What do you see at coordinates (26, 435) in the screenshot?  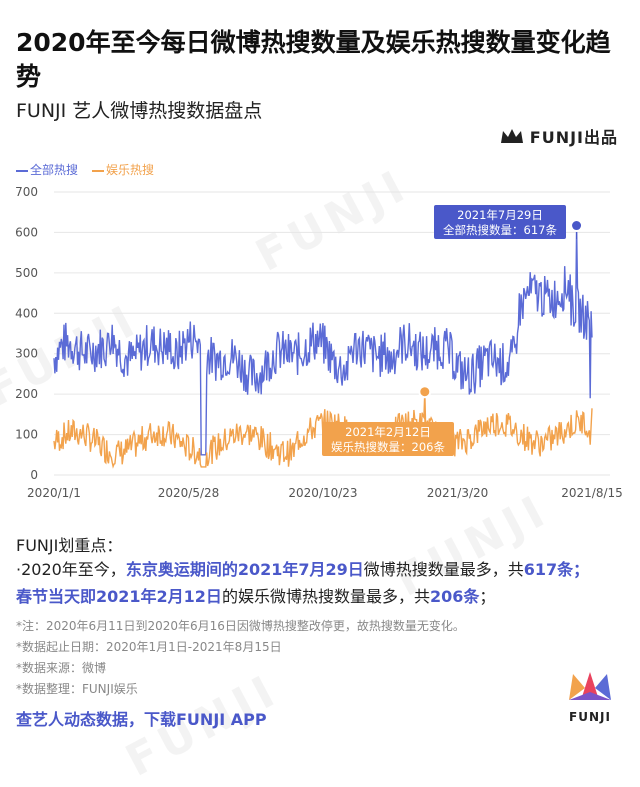 I see `y-tick-label: 100` at bounding box center [26, 435].